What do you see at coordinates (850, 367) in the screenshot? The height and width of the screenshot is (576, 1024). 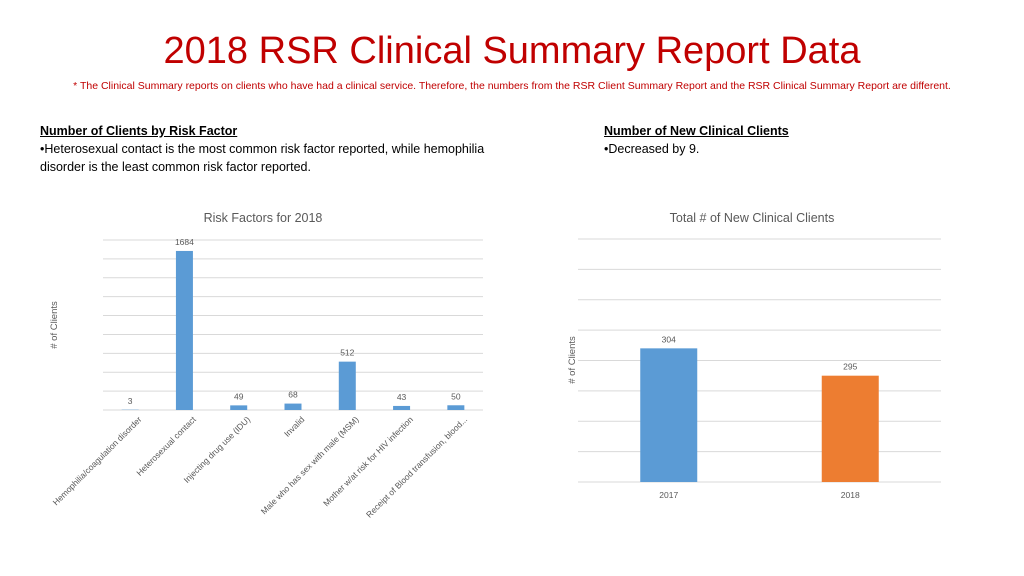 I see `data-label: 295` at bounding box center [850, 367].